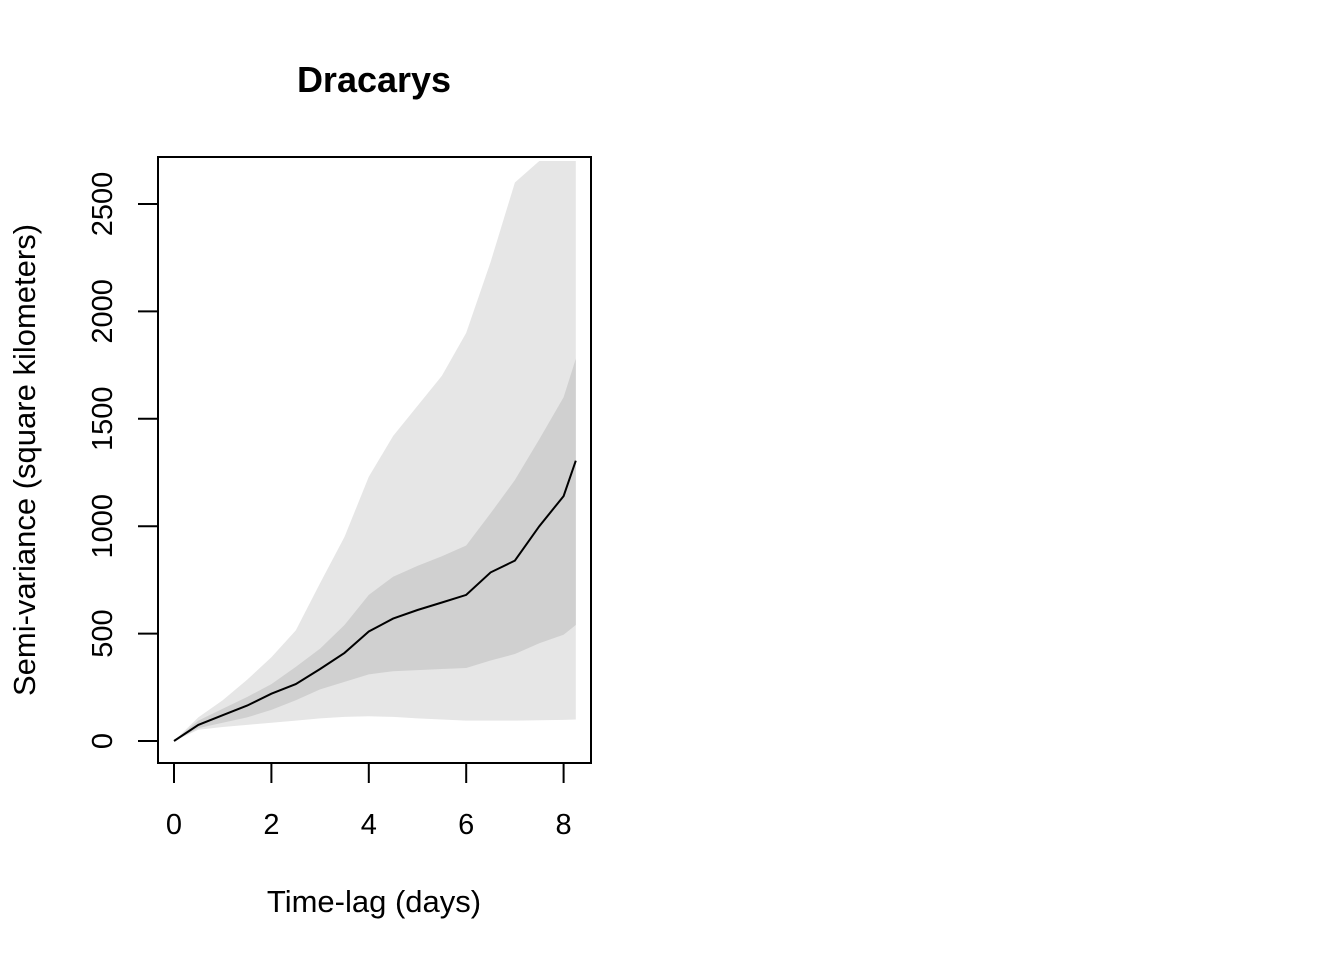 This screenshot has height=960, width=1344. I want to click on x-tick-label: 4, so click(369, 825).